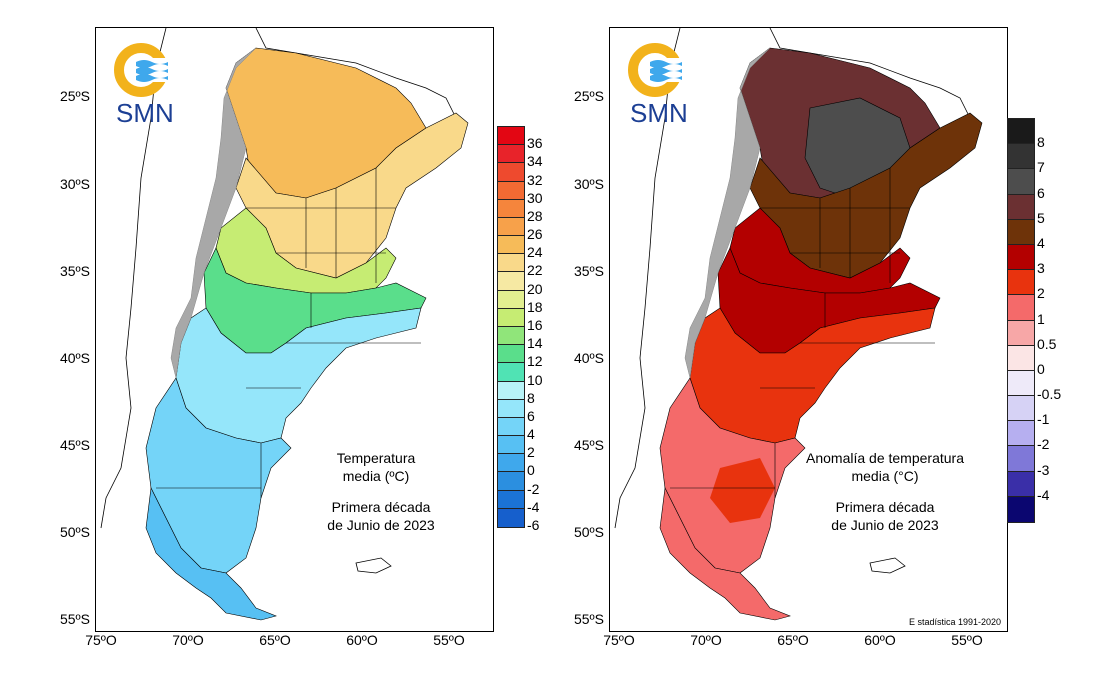  What do you see at coordinates (535, 143) in the screenshot?
I see `legend-label: 36` at bounding box center [535, 143].